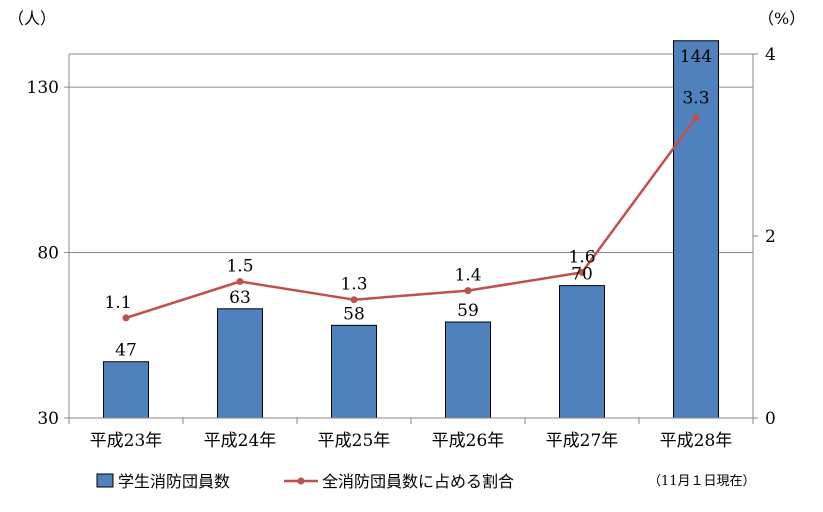 The image size is (823, 512). I want to click on bar-value-label: 144, so click(696, 57).